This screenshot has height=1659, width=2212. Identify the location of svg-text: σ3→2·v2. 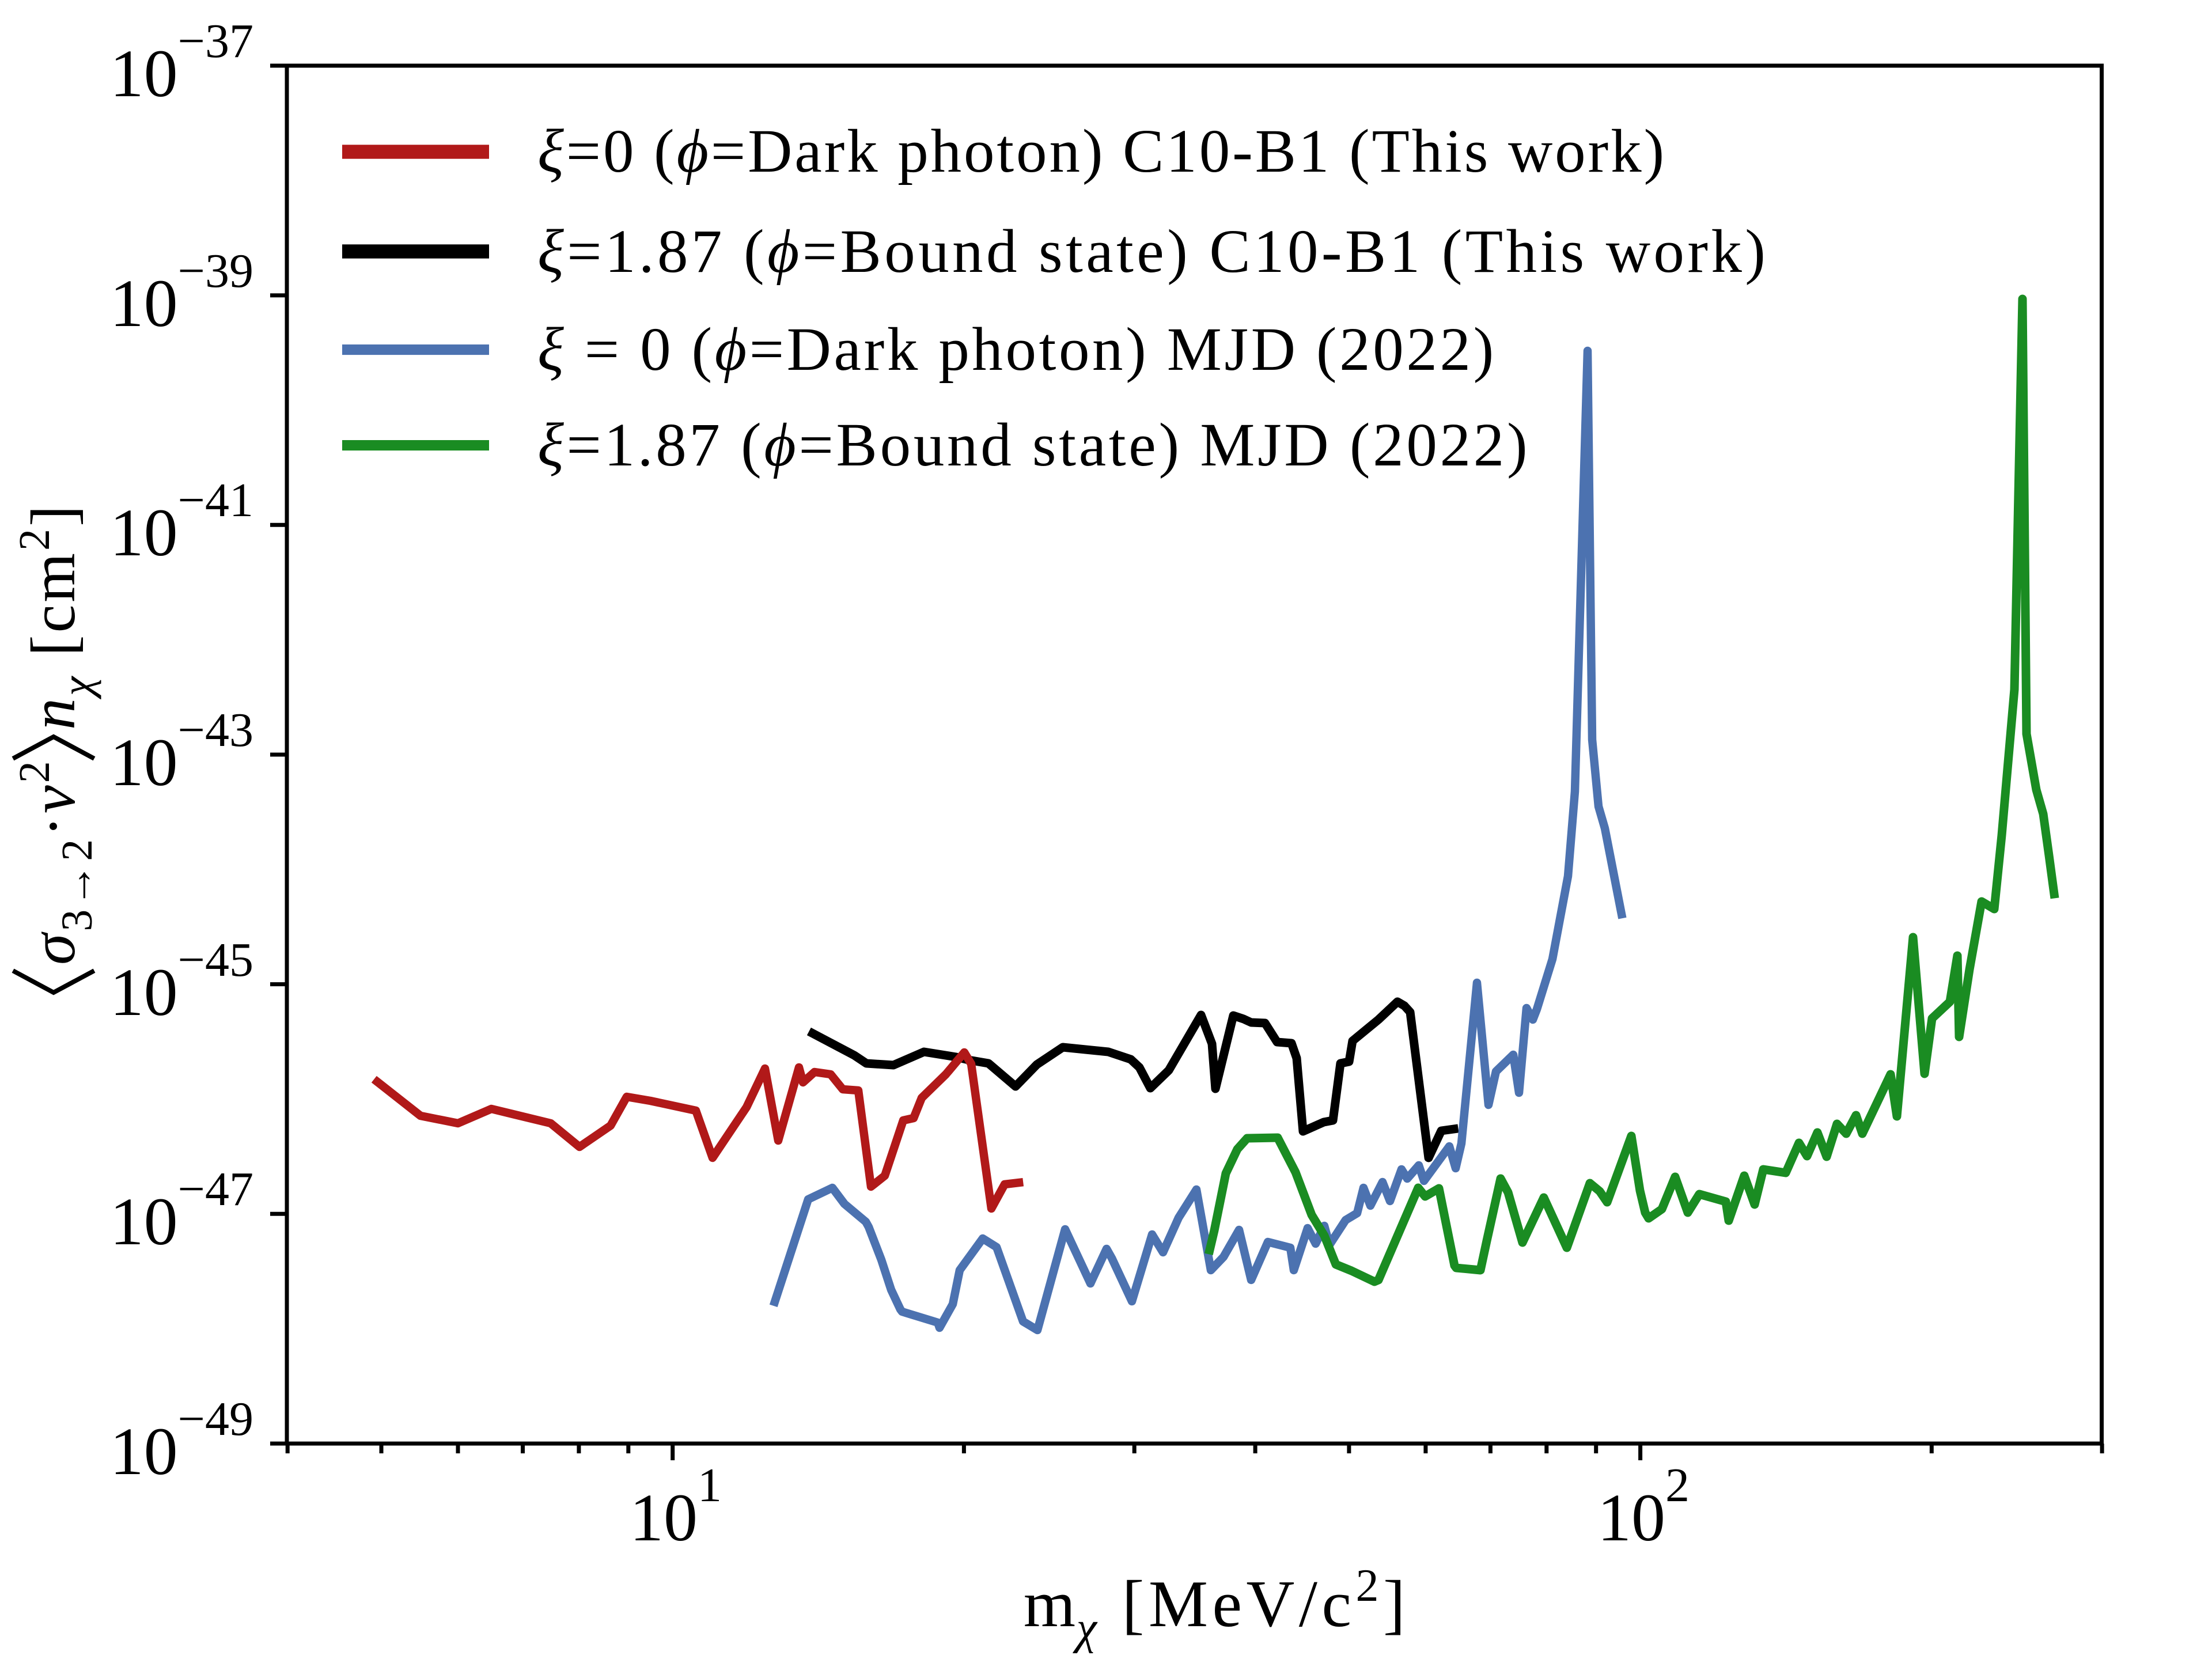
(55, 862).